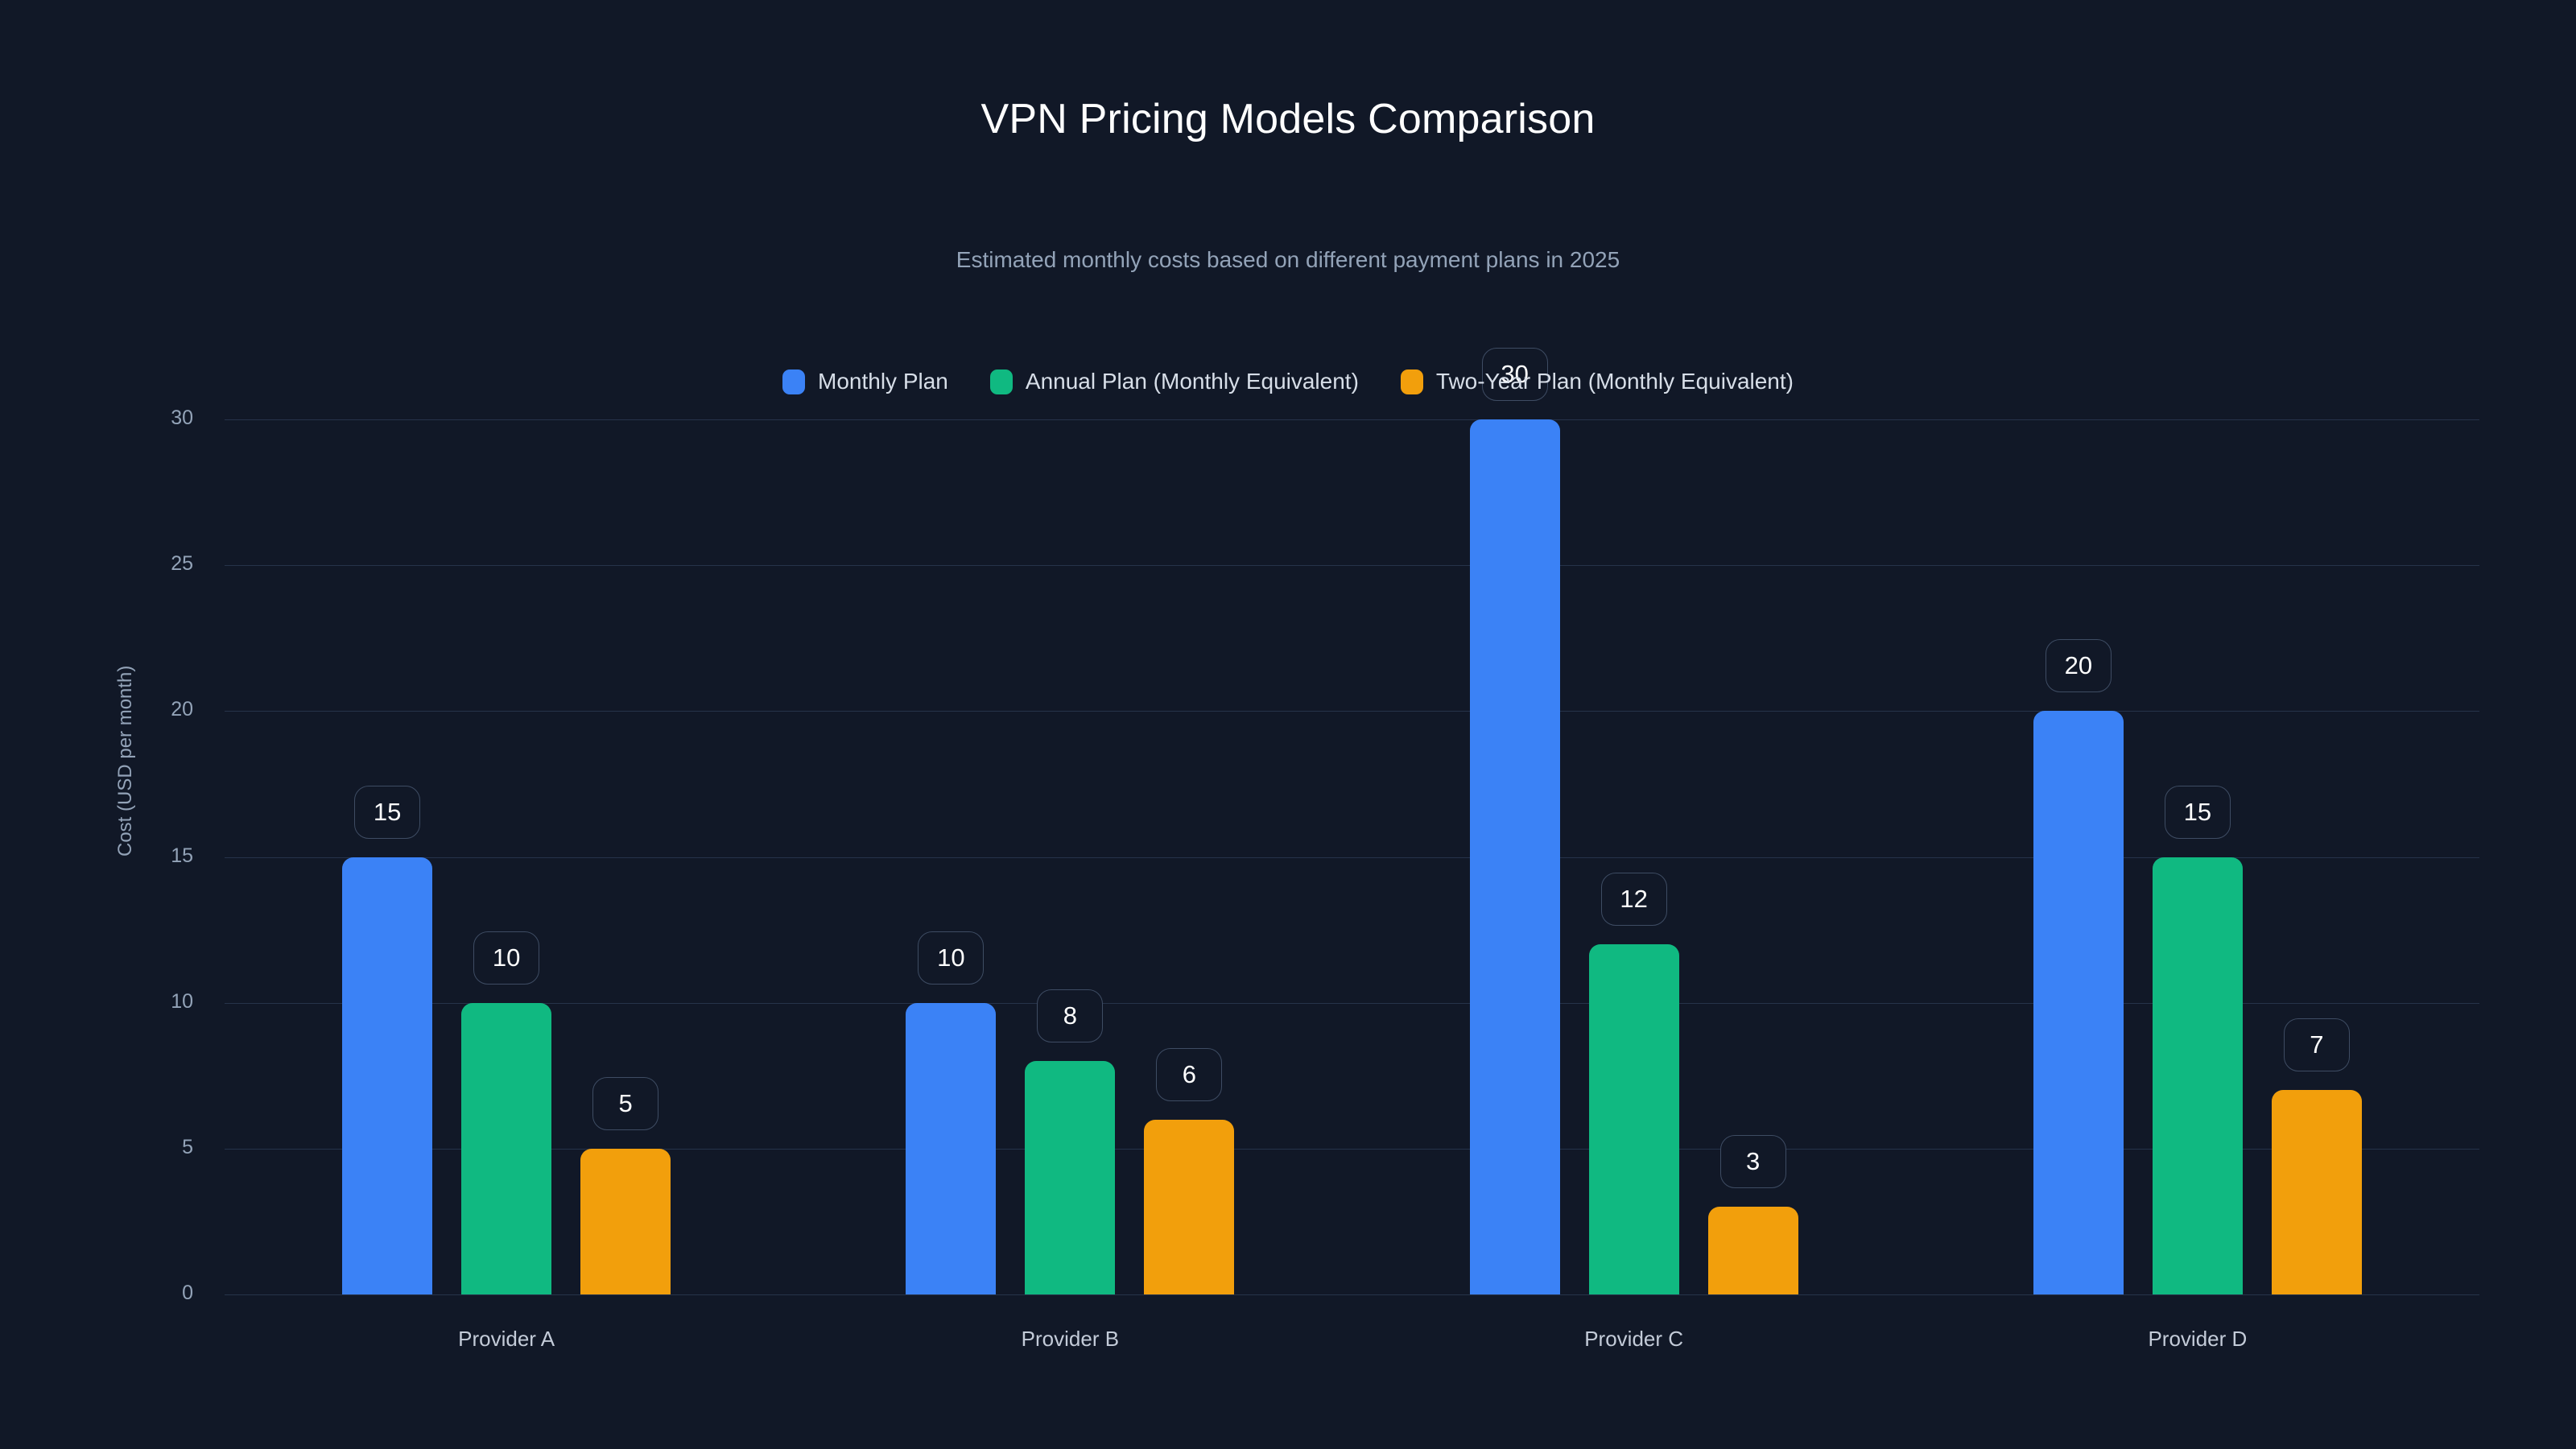  I want to click on legend-item: Two-Year Plan (Monthly Equivalent), so click(1597, 381).